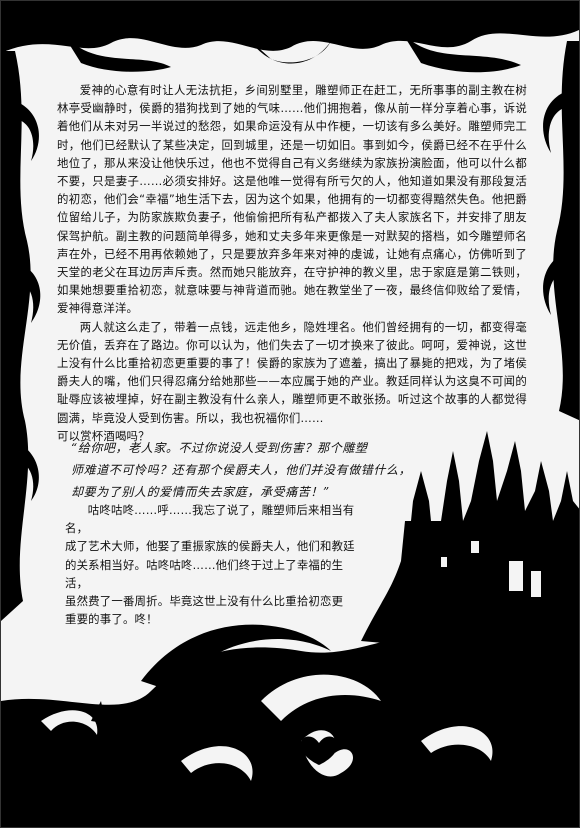 The height and width of the screenshot is (828, 580). What do you see at coordinates (59, 731) in the screenshot?
I see `village-silhouette` at bounding box center [59, 731].